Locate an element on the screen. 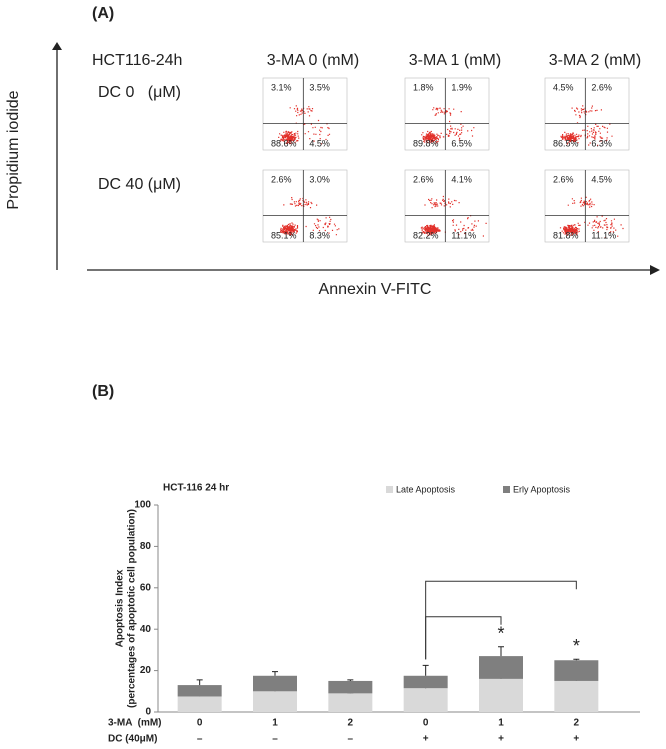 The width and height of the screenshot is (666, 749). column-header: 3-MA 1 (mM) is located at coordinates (455, 60).